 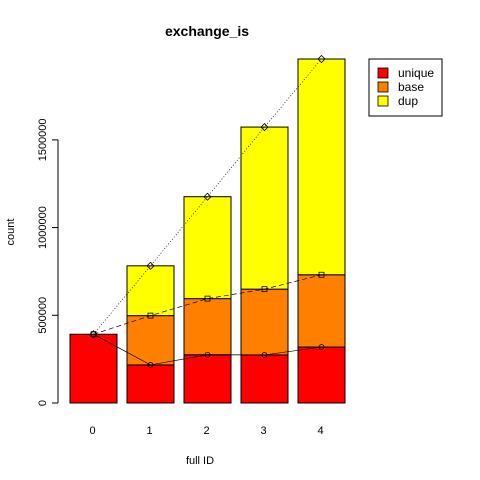 I want to click on x-tick-labels: 0 1 2 3 4, so click(x=206, y=431).